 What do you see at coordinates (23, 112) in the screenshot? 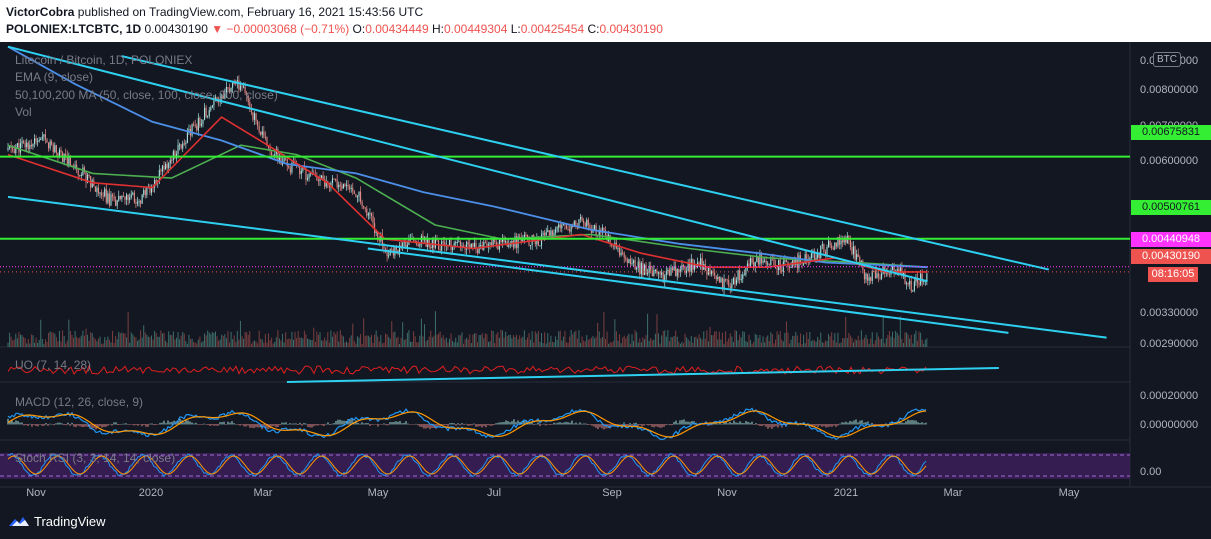
I see `volume-legend: Vol` at bounding box center [23, 112].